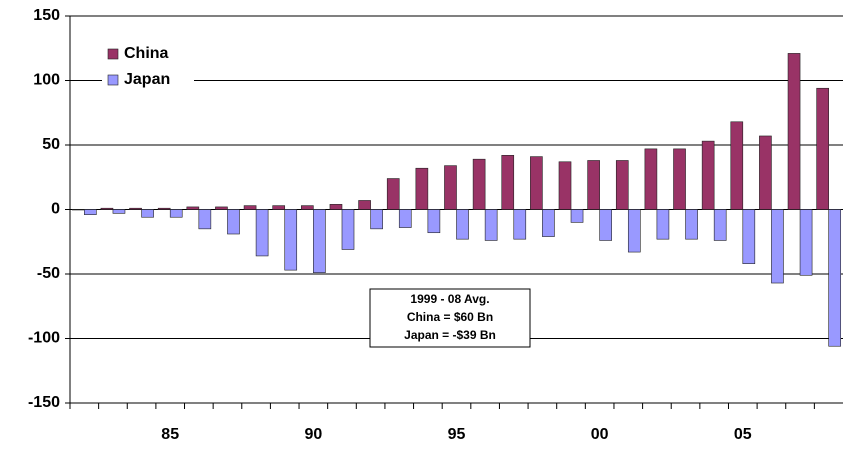  Describe the element at coordinates (449, 299) in the screenshot. I see `annotation-text: 1999 - 08 Avg.` at that location.